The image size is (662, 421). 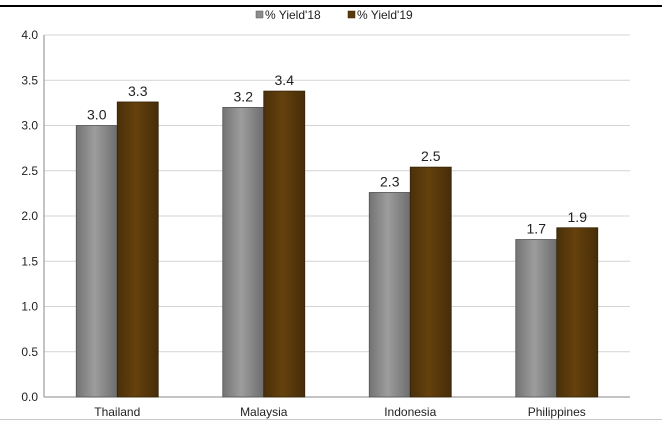 What do you see at coordinates (29, 261) in the screenshot?
I see `y-tick-label: 1.5` at bounding box center [29, 261].